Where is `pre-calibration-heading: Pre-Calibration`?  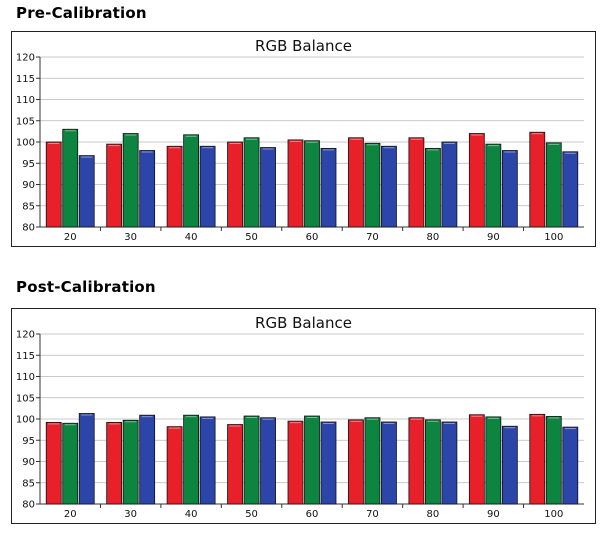 pre-calibration-heading: Pre-Calibration is located at coordinates (81, 13).